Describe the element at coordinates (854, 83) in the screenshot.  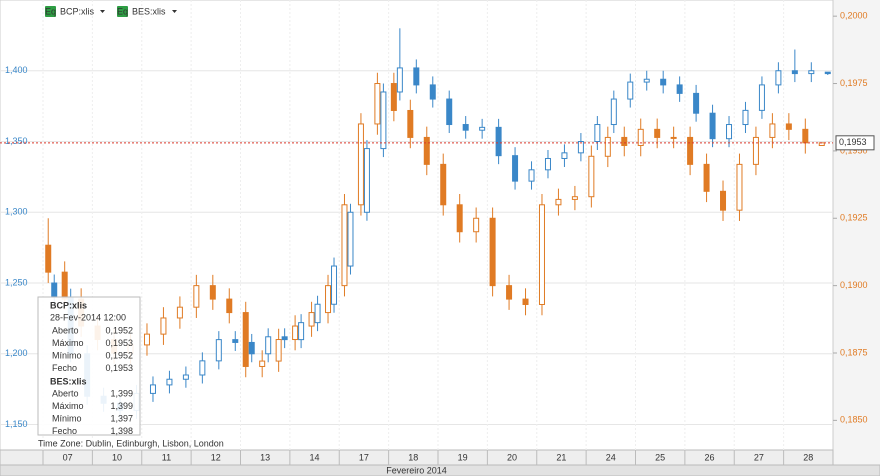
I see `y2-tick-label: 0,1975` at that location.